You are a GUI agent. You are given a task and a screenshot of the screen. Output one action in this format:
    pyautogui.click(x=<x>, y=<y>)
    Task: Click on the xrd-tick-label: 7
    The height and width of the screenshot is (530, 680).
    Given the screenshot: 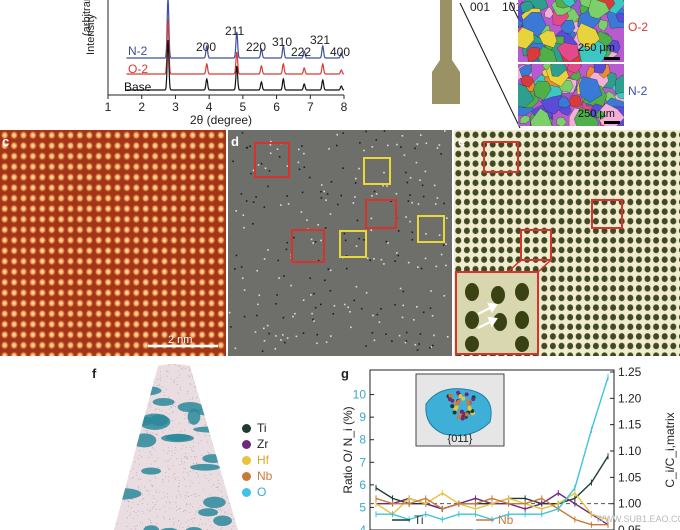 What is the action you would take?
    pyautogui.click(x=310, y=107)
    